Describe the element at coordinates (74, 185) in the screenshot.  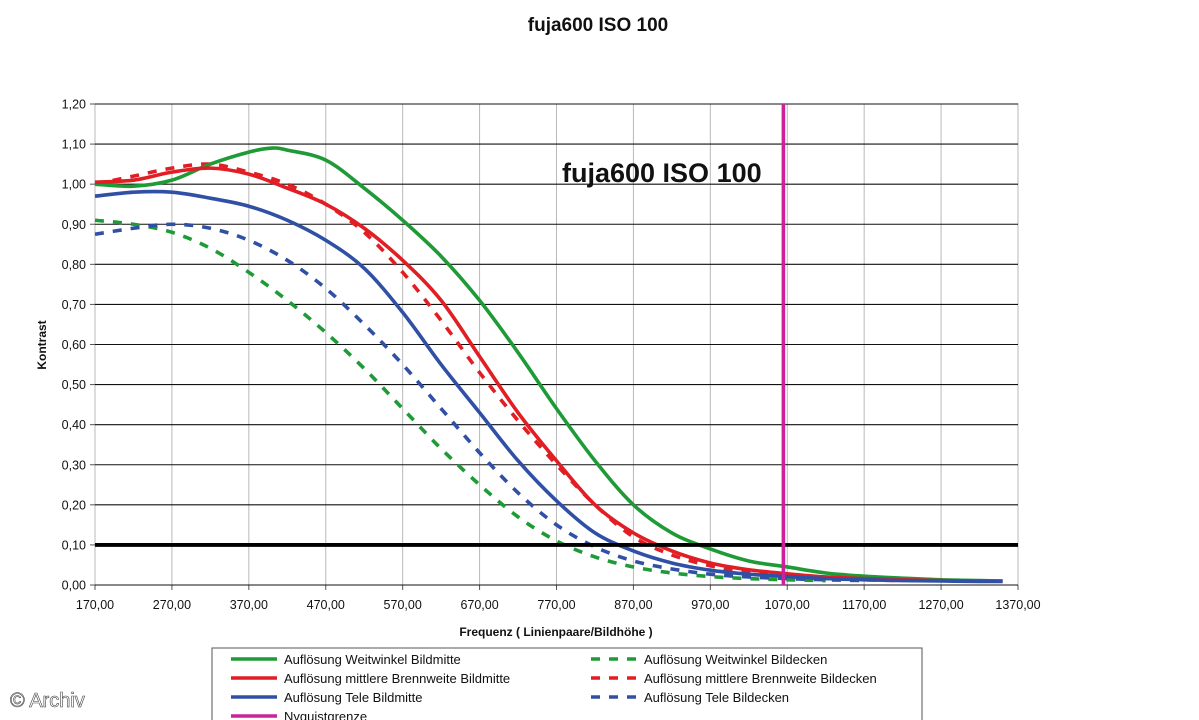
I see `y-tick-label: 1,00` at that location.